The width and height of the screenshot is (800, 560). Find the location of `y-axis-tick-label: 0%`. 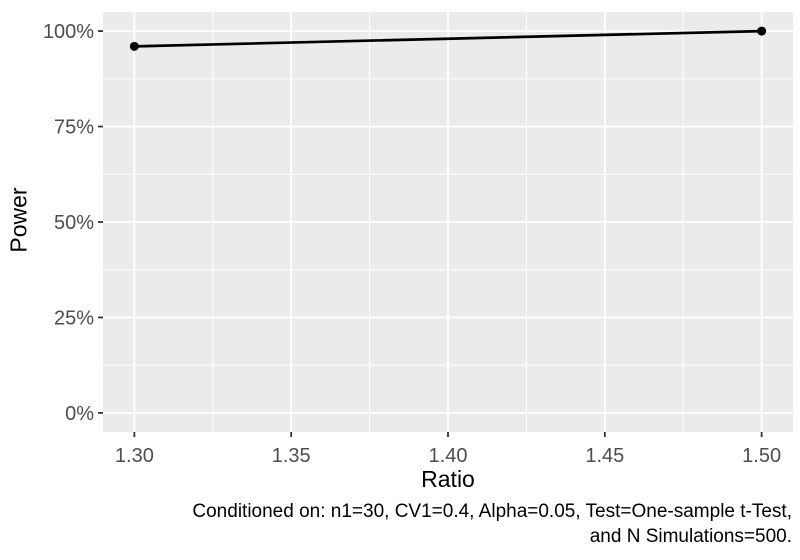

y-axis-tick-label: 0% is located at coordinates (79, 414).